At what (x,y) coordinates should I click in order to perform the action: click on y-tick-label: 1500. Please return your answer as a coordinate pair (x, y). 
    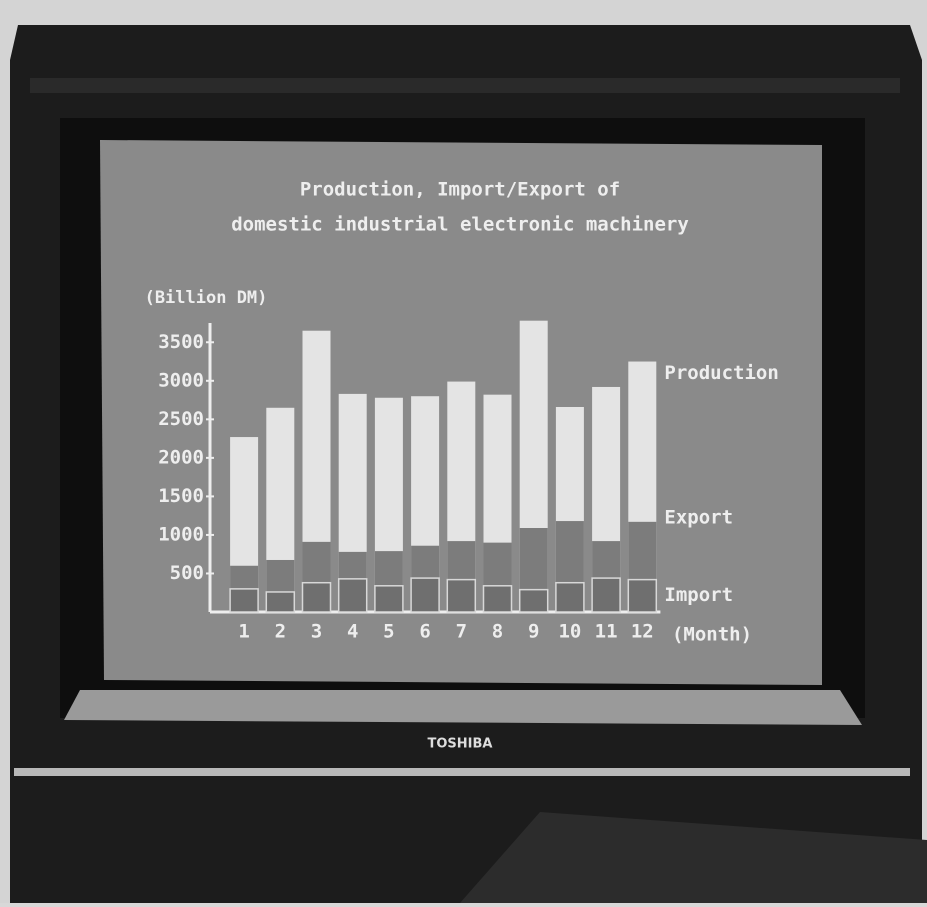
    Looking at the image, I should click on (181, 496).